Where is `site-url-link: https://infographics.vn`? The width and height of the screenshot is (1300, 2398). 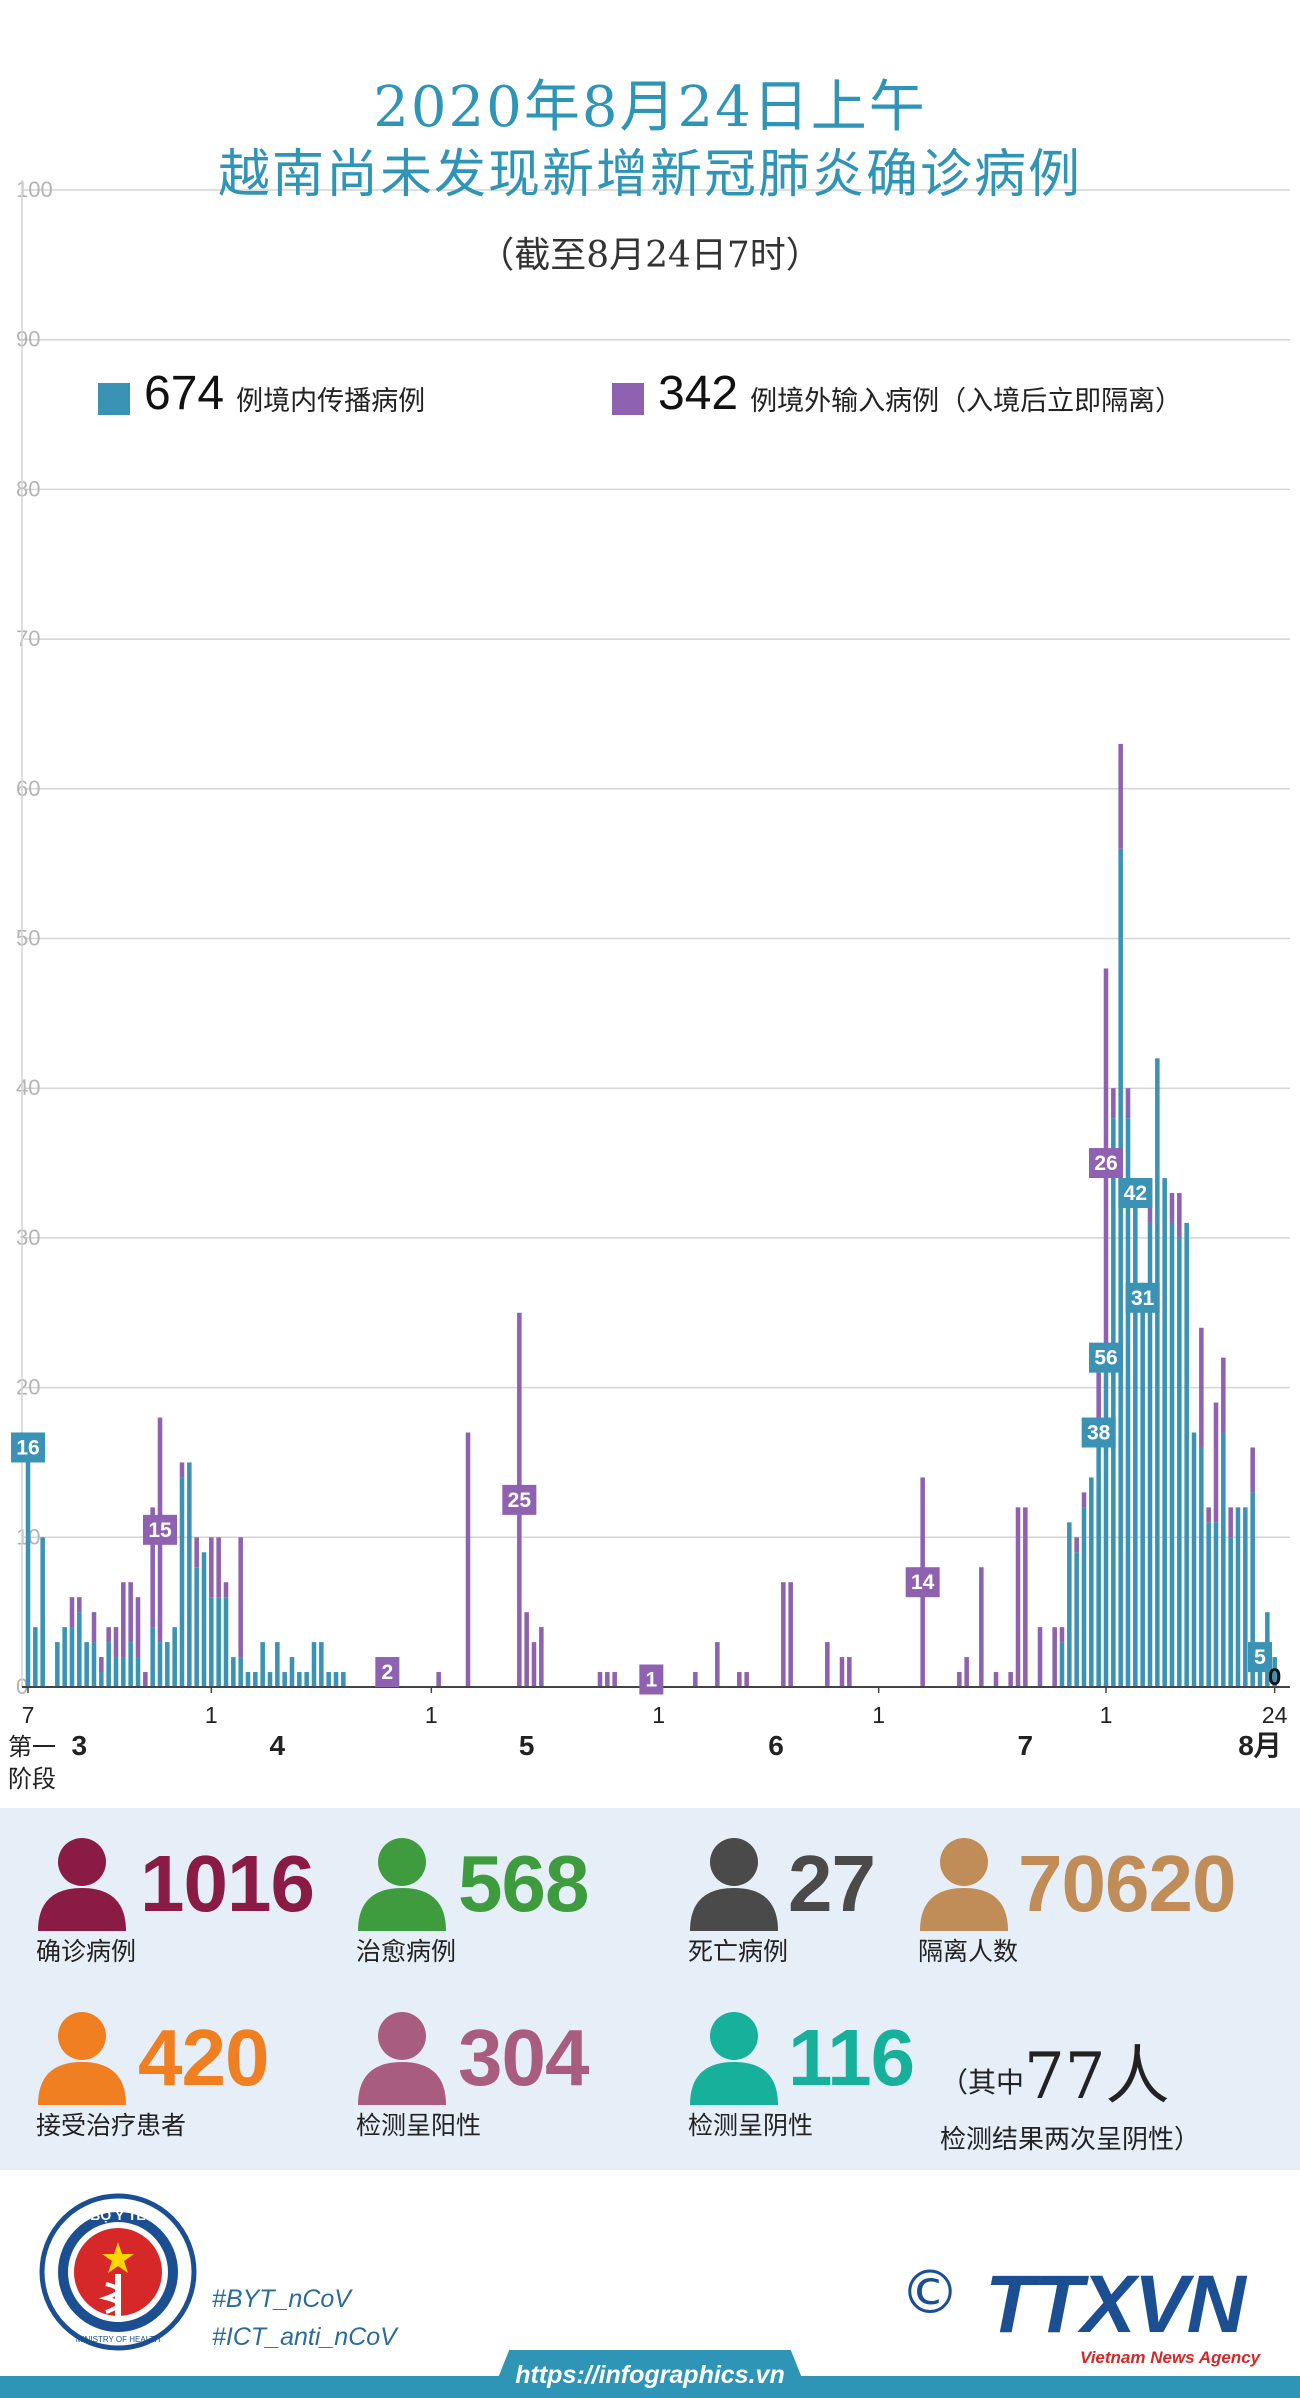 site-url-link: https://infographics.vn is located at coordinates (650, 2375).